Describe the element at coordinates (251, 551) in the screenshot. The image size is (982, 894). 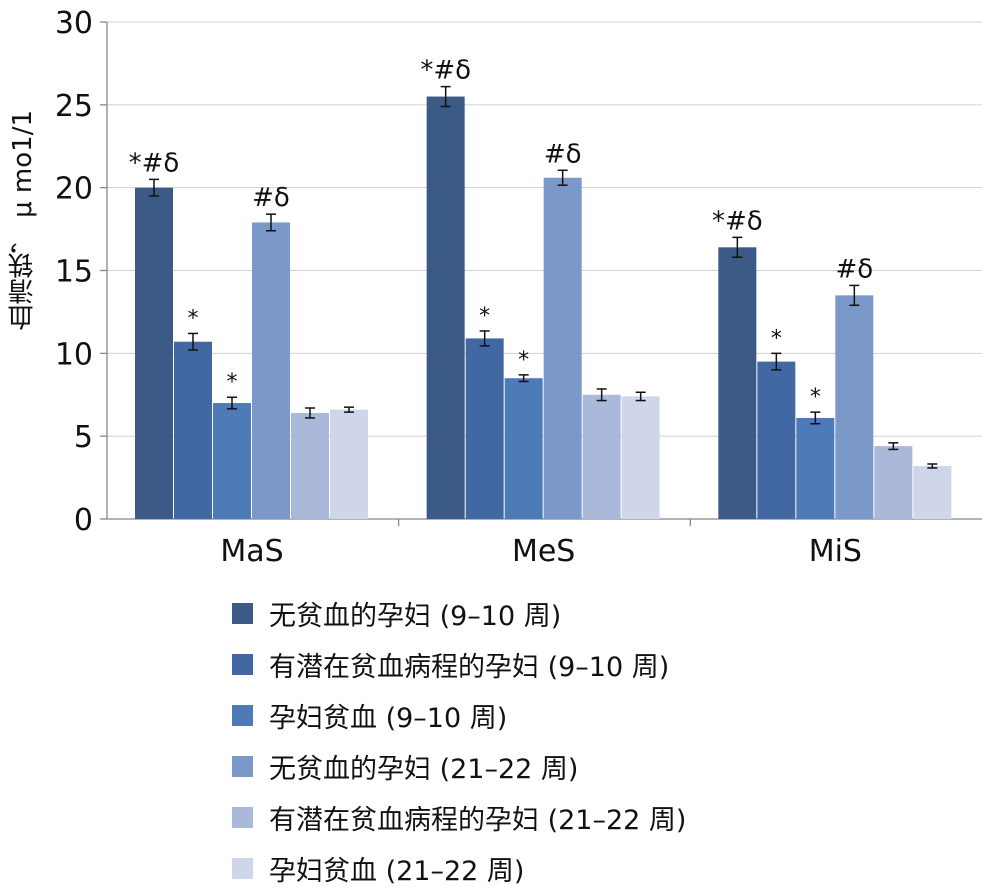
I see `x-tick-label: MaS` at that location.